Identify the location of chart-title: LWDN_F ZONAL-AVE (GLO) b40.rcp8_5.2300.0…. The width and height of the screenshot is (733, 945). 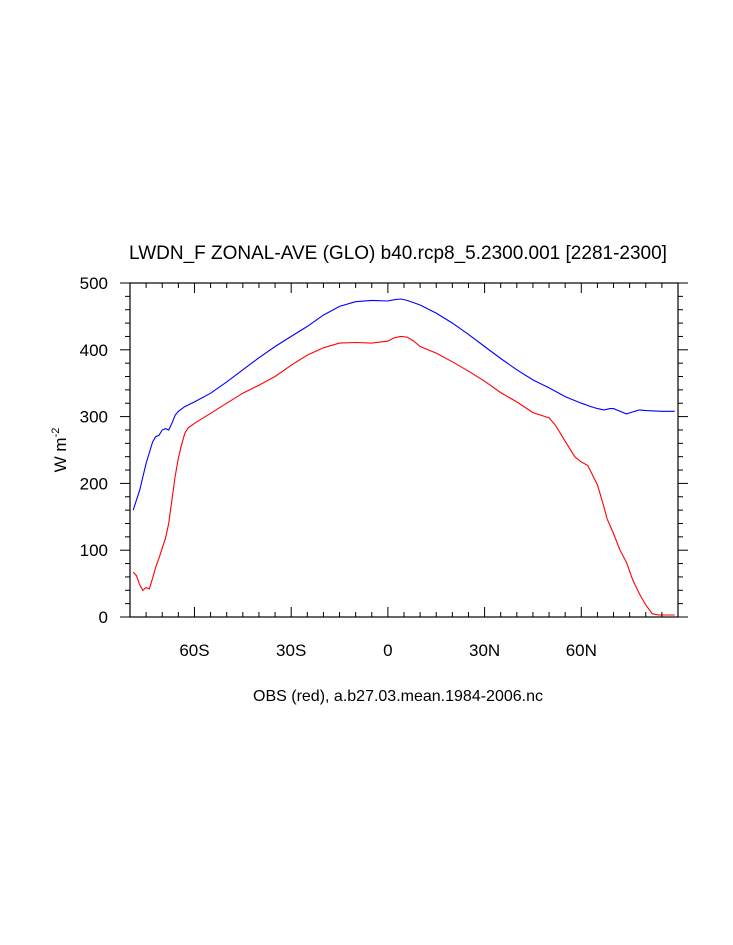
(398, 253).